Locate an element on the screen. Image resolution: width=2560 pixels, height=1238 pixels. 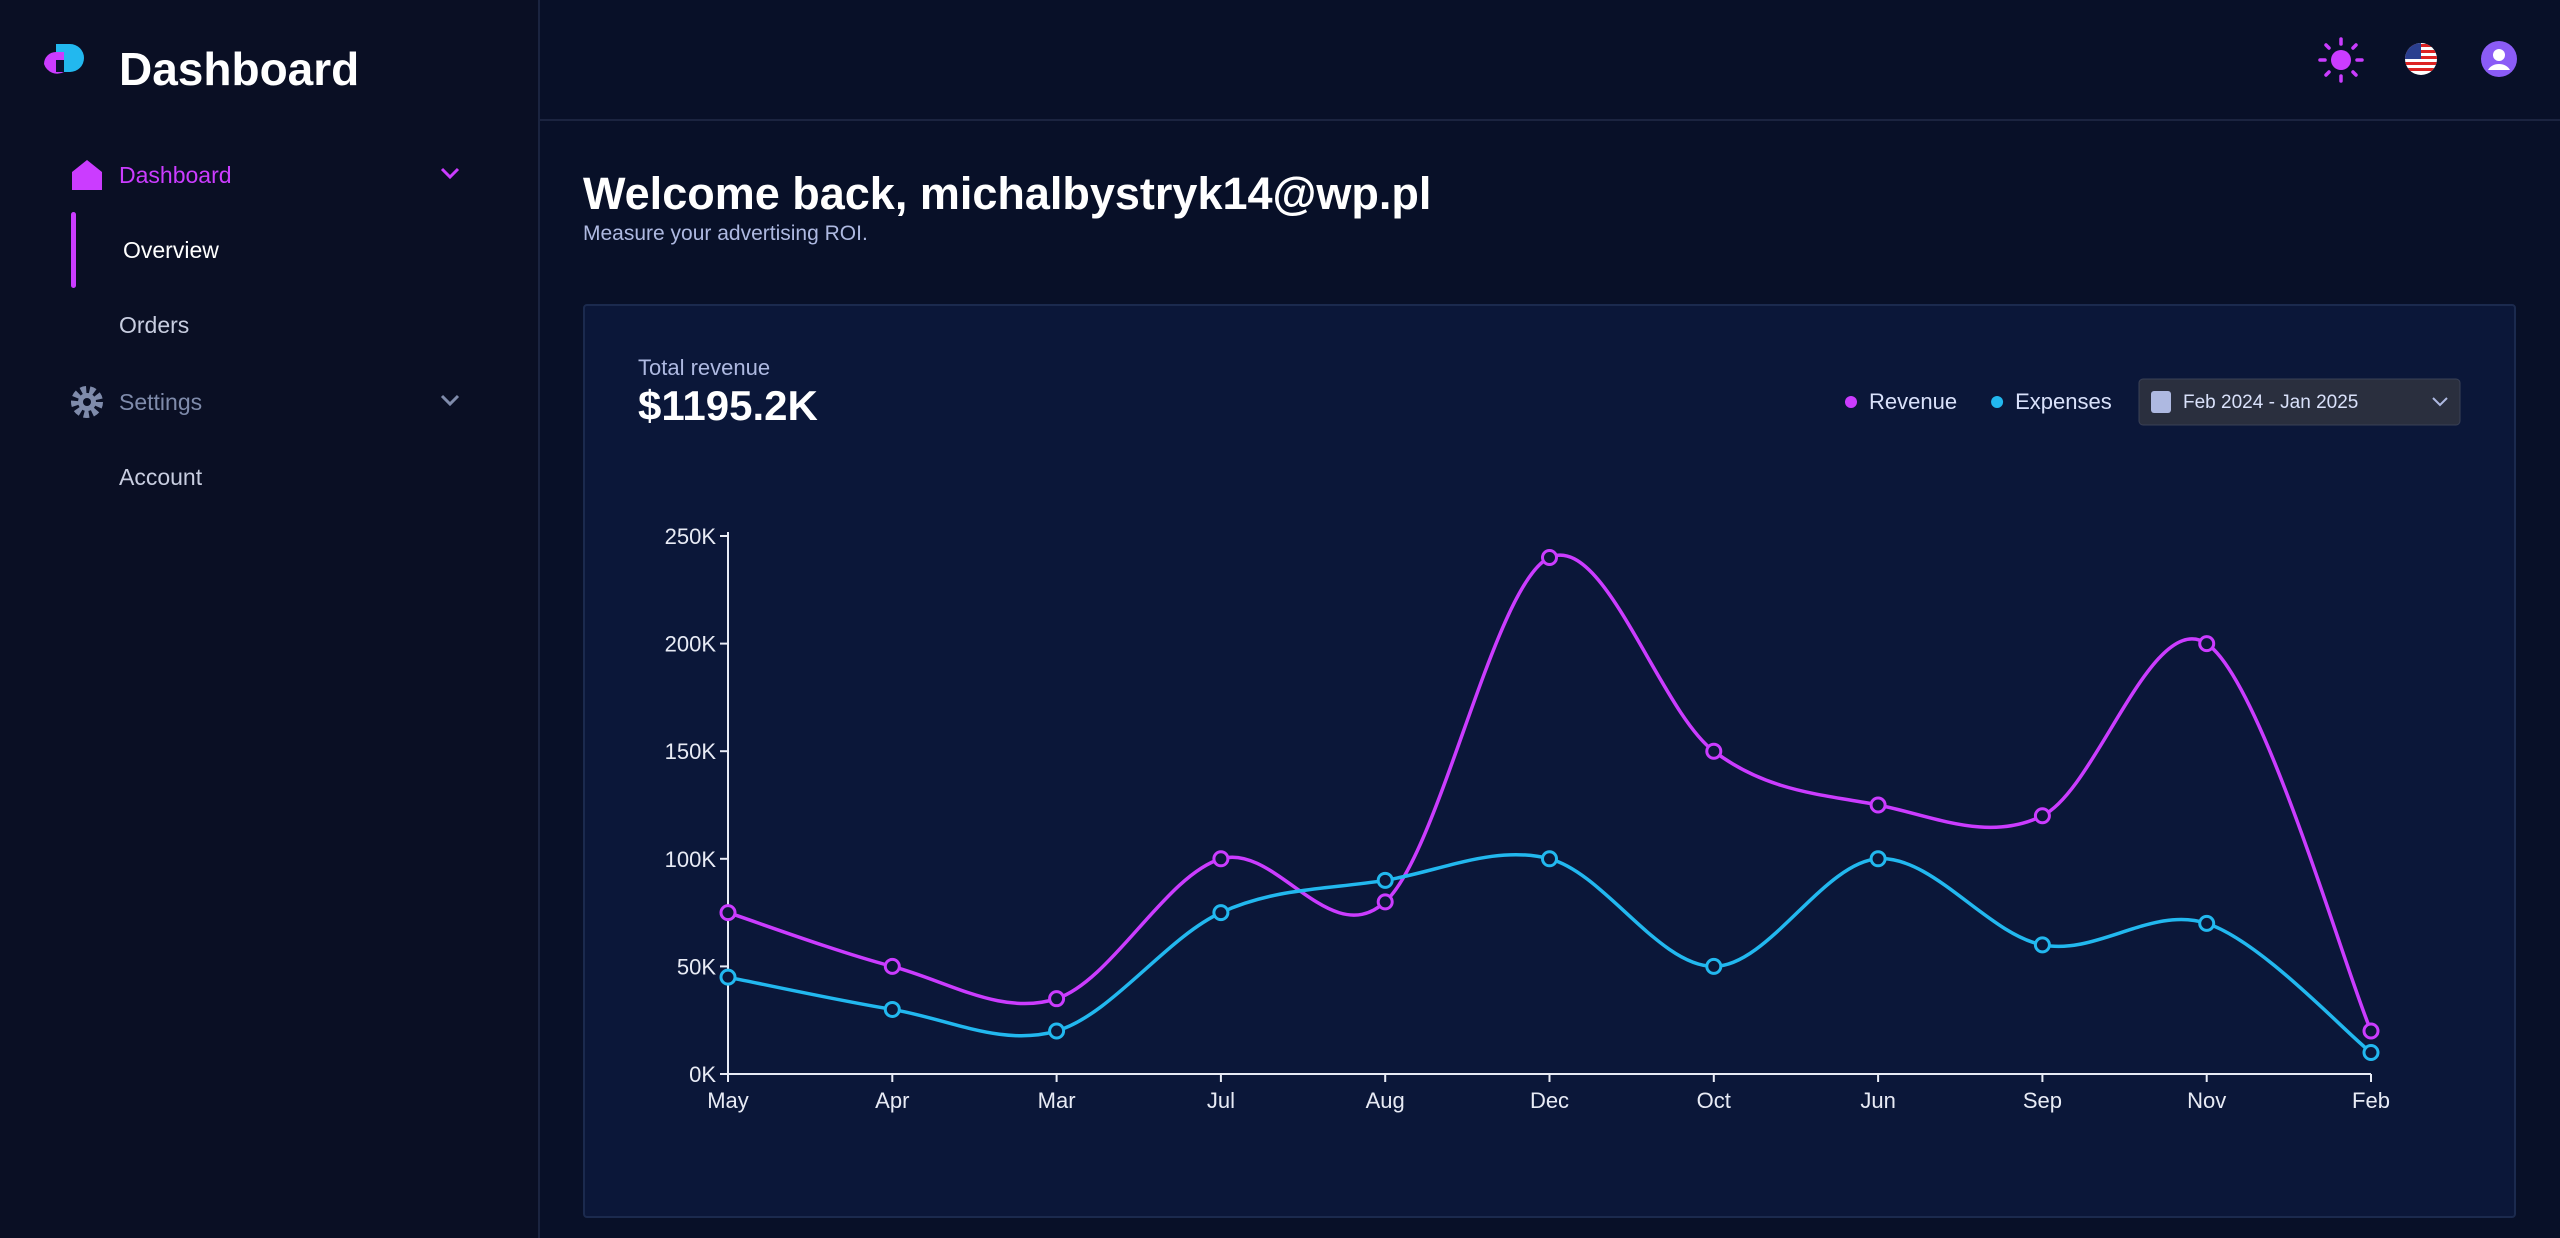
x-tick-label: May is located at coordinates (728, 1100).